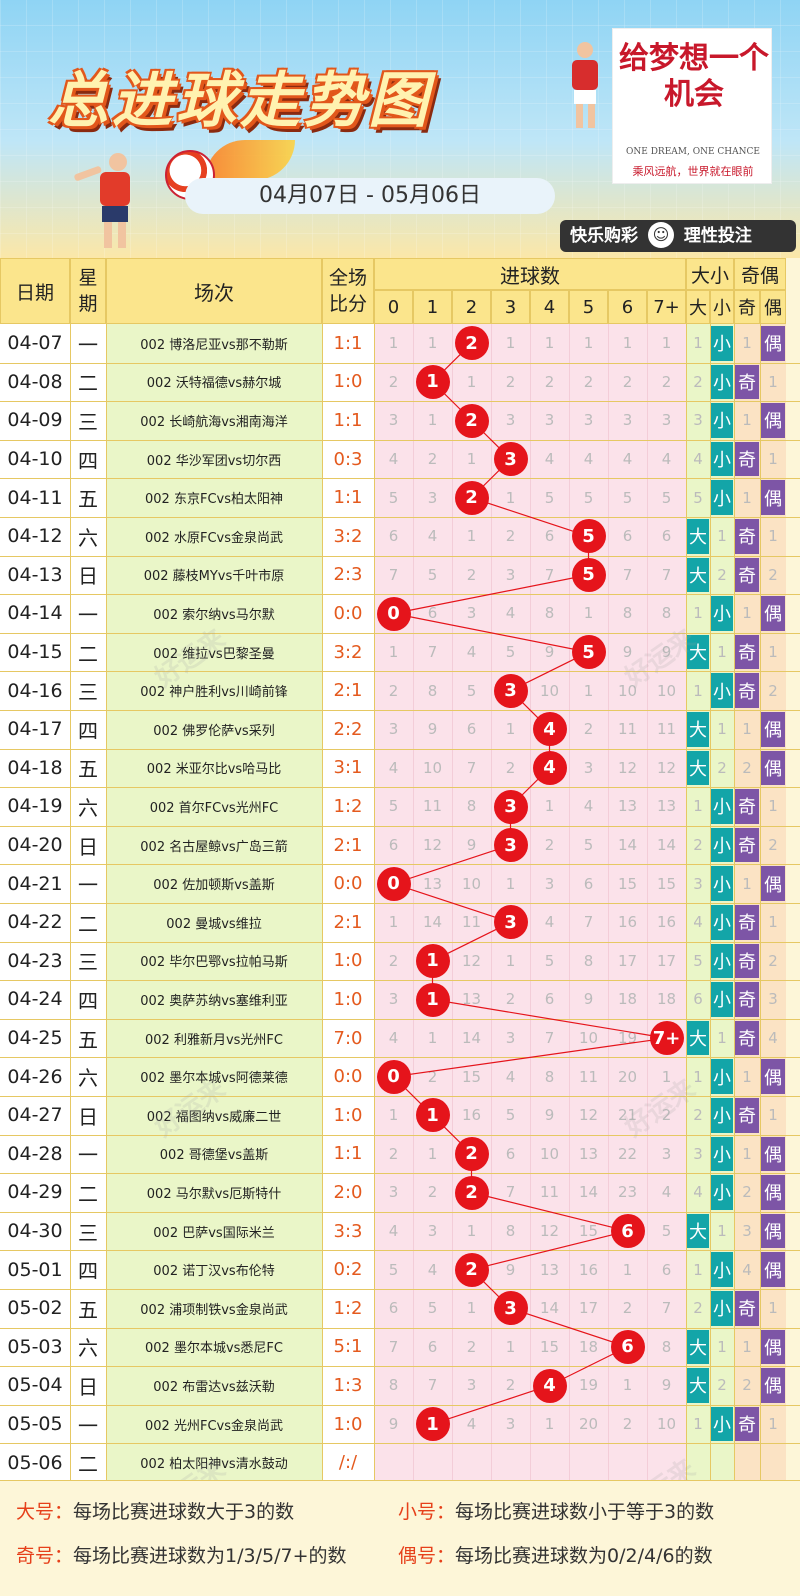 The width and height of the screenshot is (800, 1596). I want to click on row-score: 3:2, so click(348, 652).